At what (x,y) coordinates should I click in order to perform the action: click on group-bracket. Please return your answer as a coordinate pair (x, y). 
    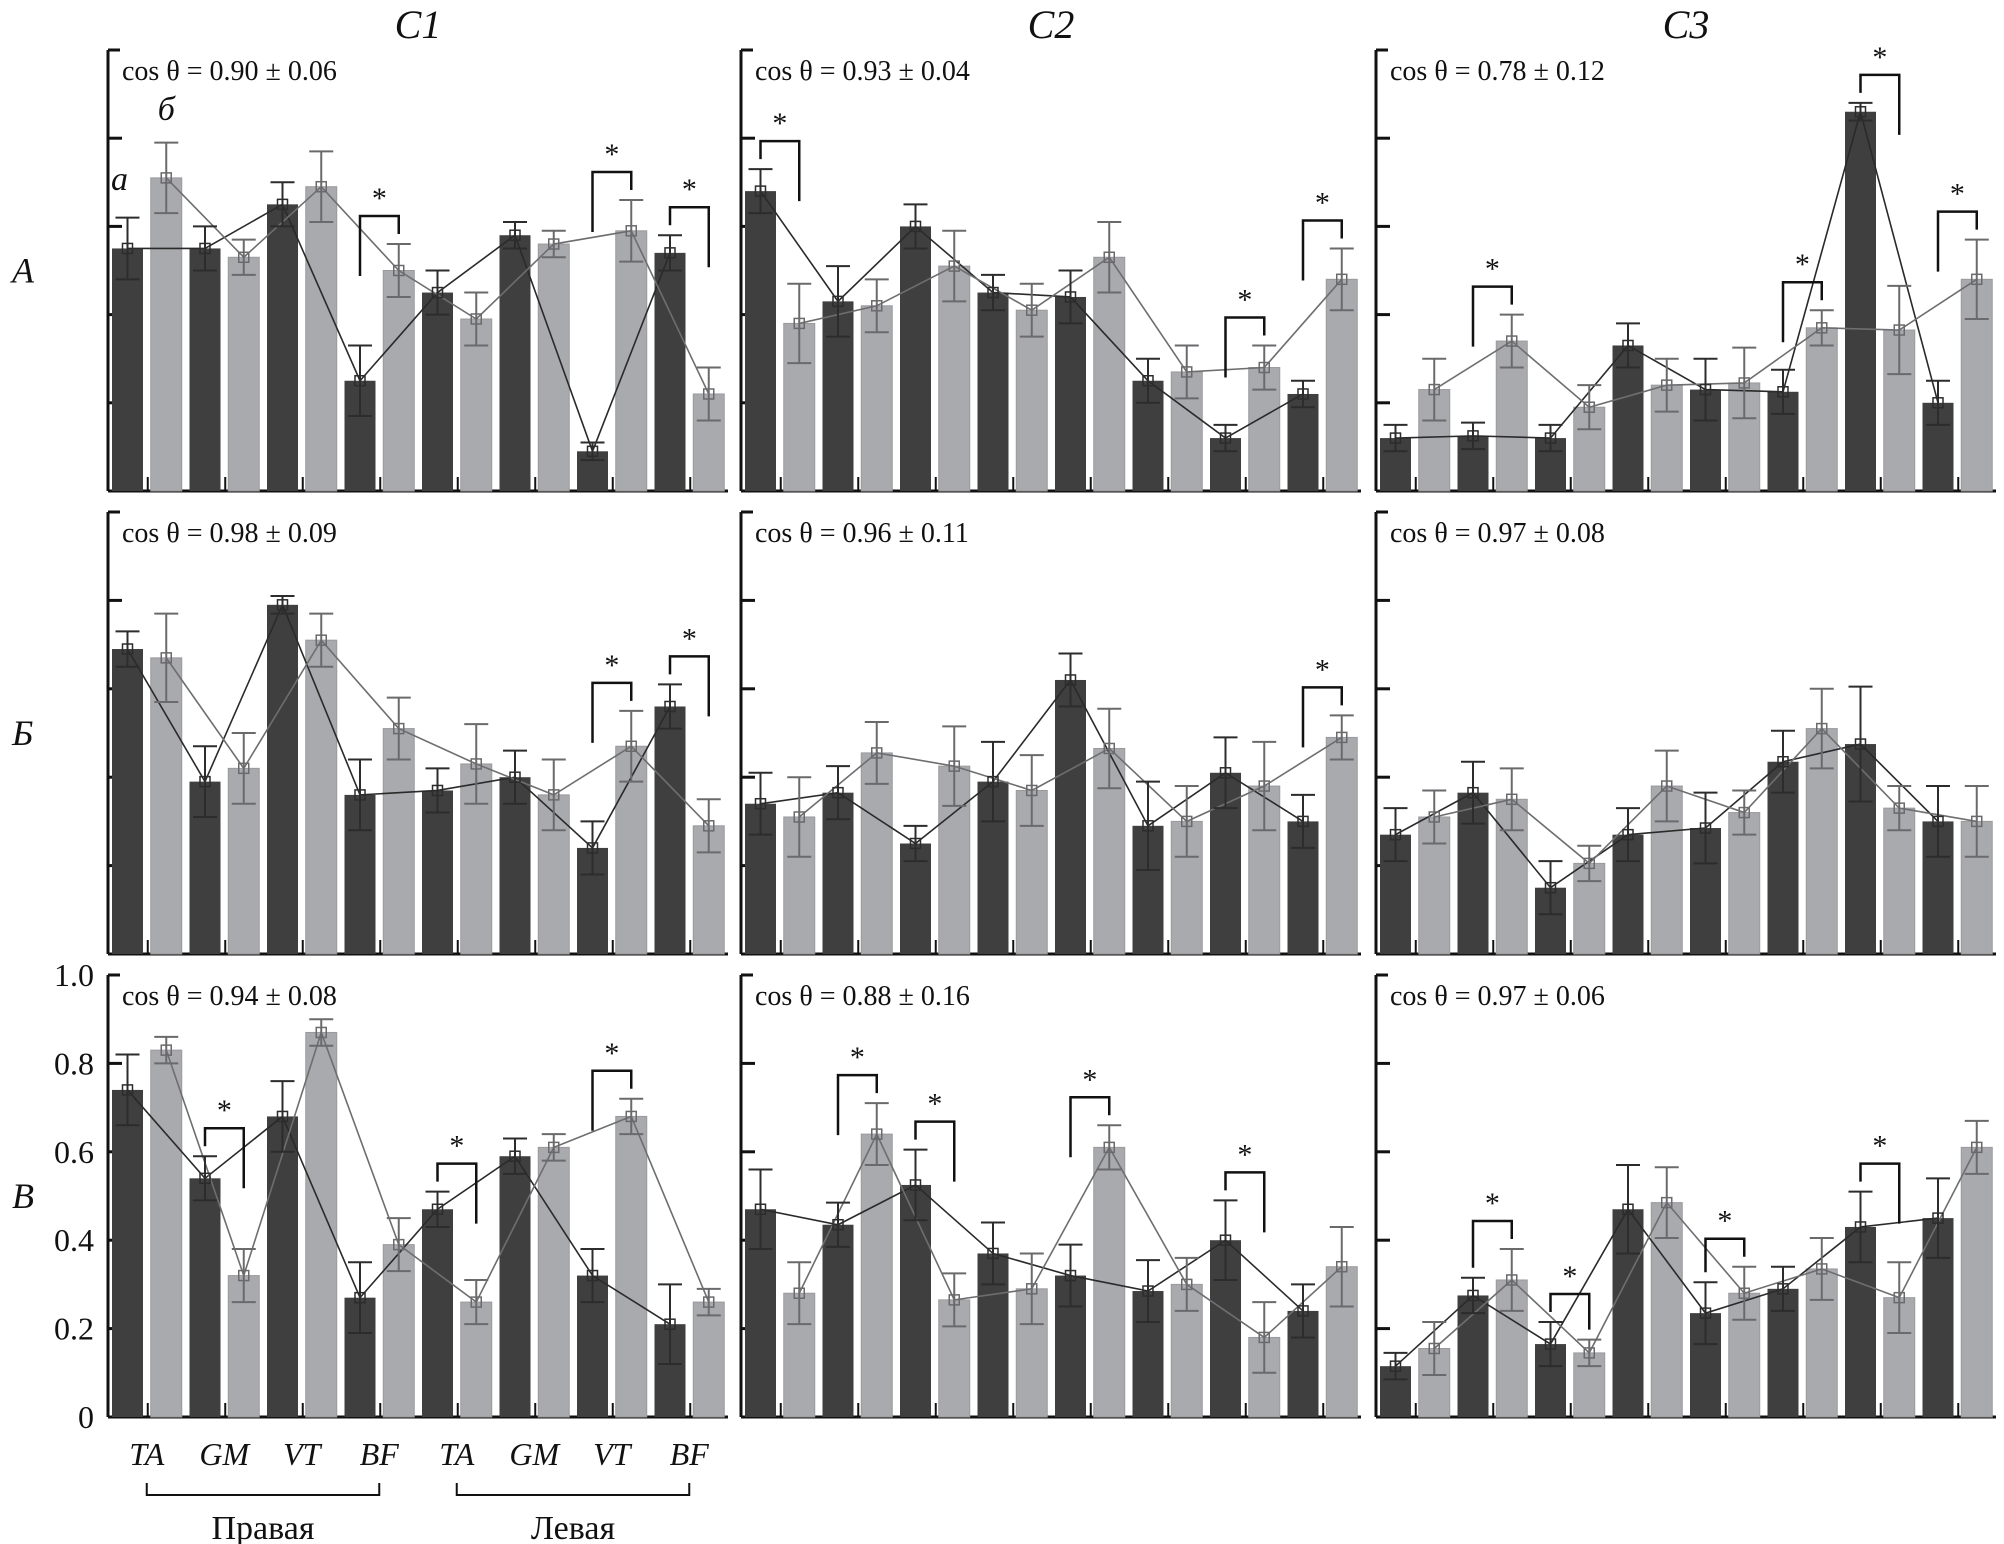
    Looking at the image, I should click on (573, 1489).